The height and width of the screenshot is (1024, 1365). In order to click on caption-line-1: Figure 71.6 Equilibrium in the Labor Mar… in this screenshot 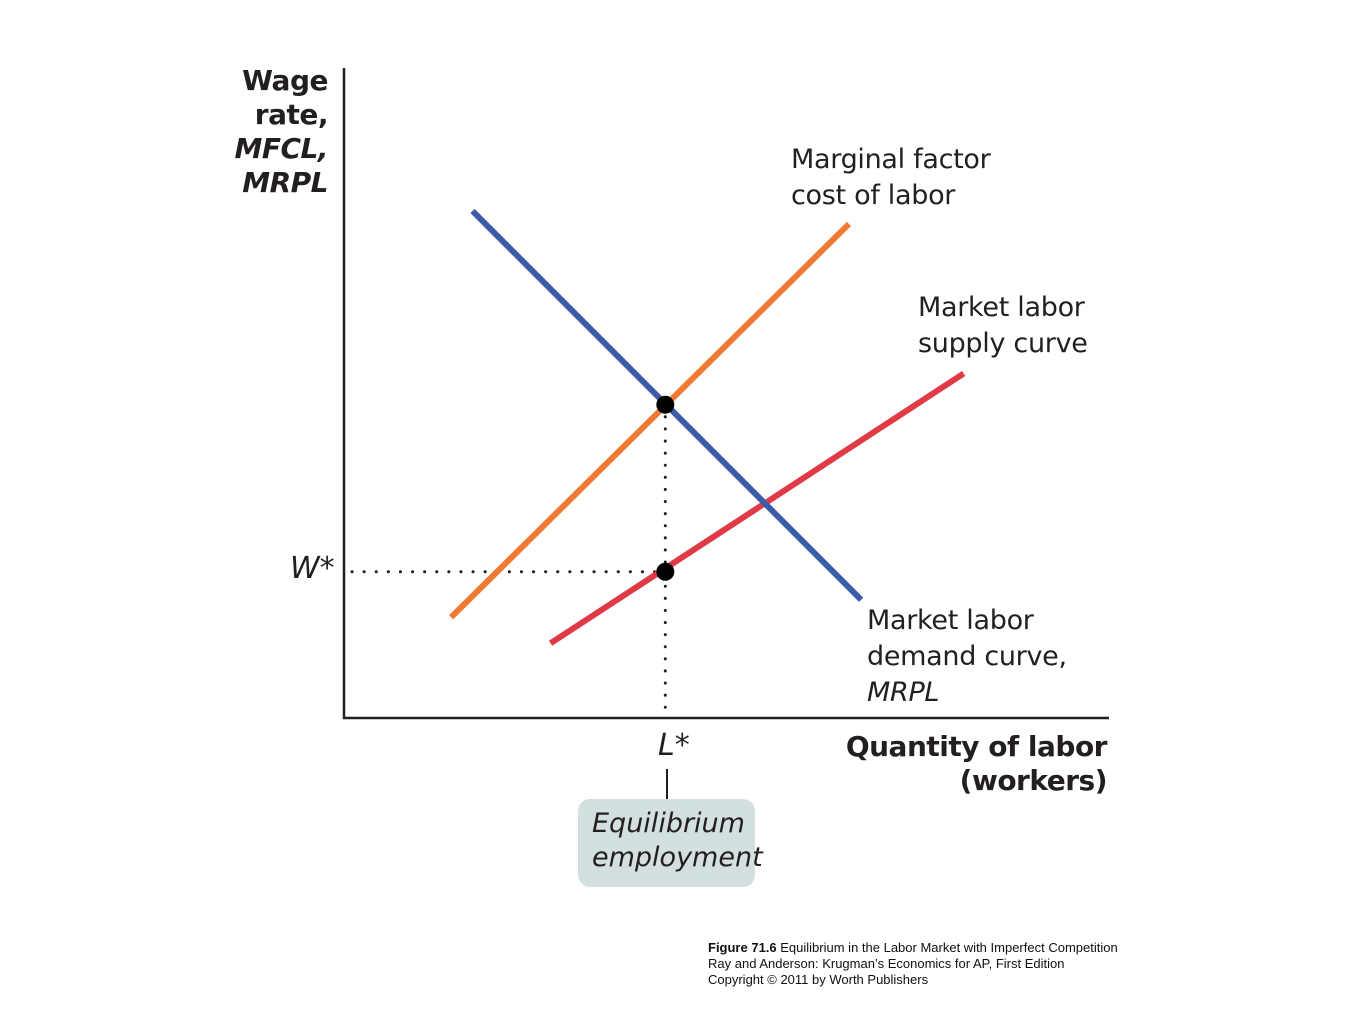, I will do `click(913, 948)`.